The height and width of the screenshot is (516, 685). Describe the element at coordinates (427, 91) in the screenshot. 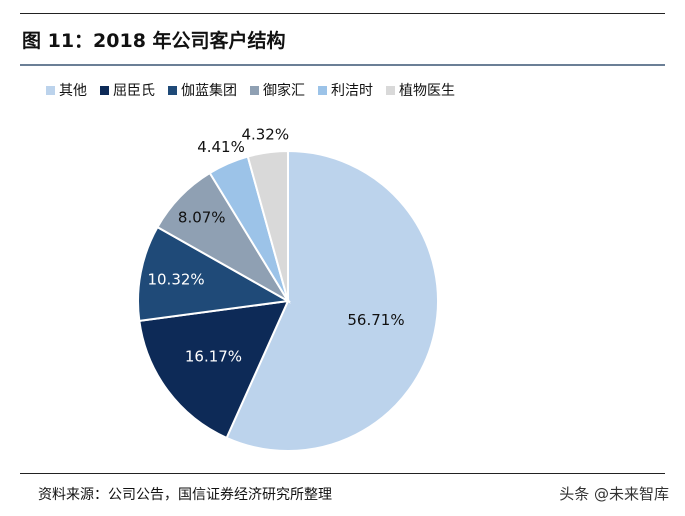

I see `legend-label-5: 植物医生` at that location.